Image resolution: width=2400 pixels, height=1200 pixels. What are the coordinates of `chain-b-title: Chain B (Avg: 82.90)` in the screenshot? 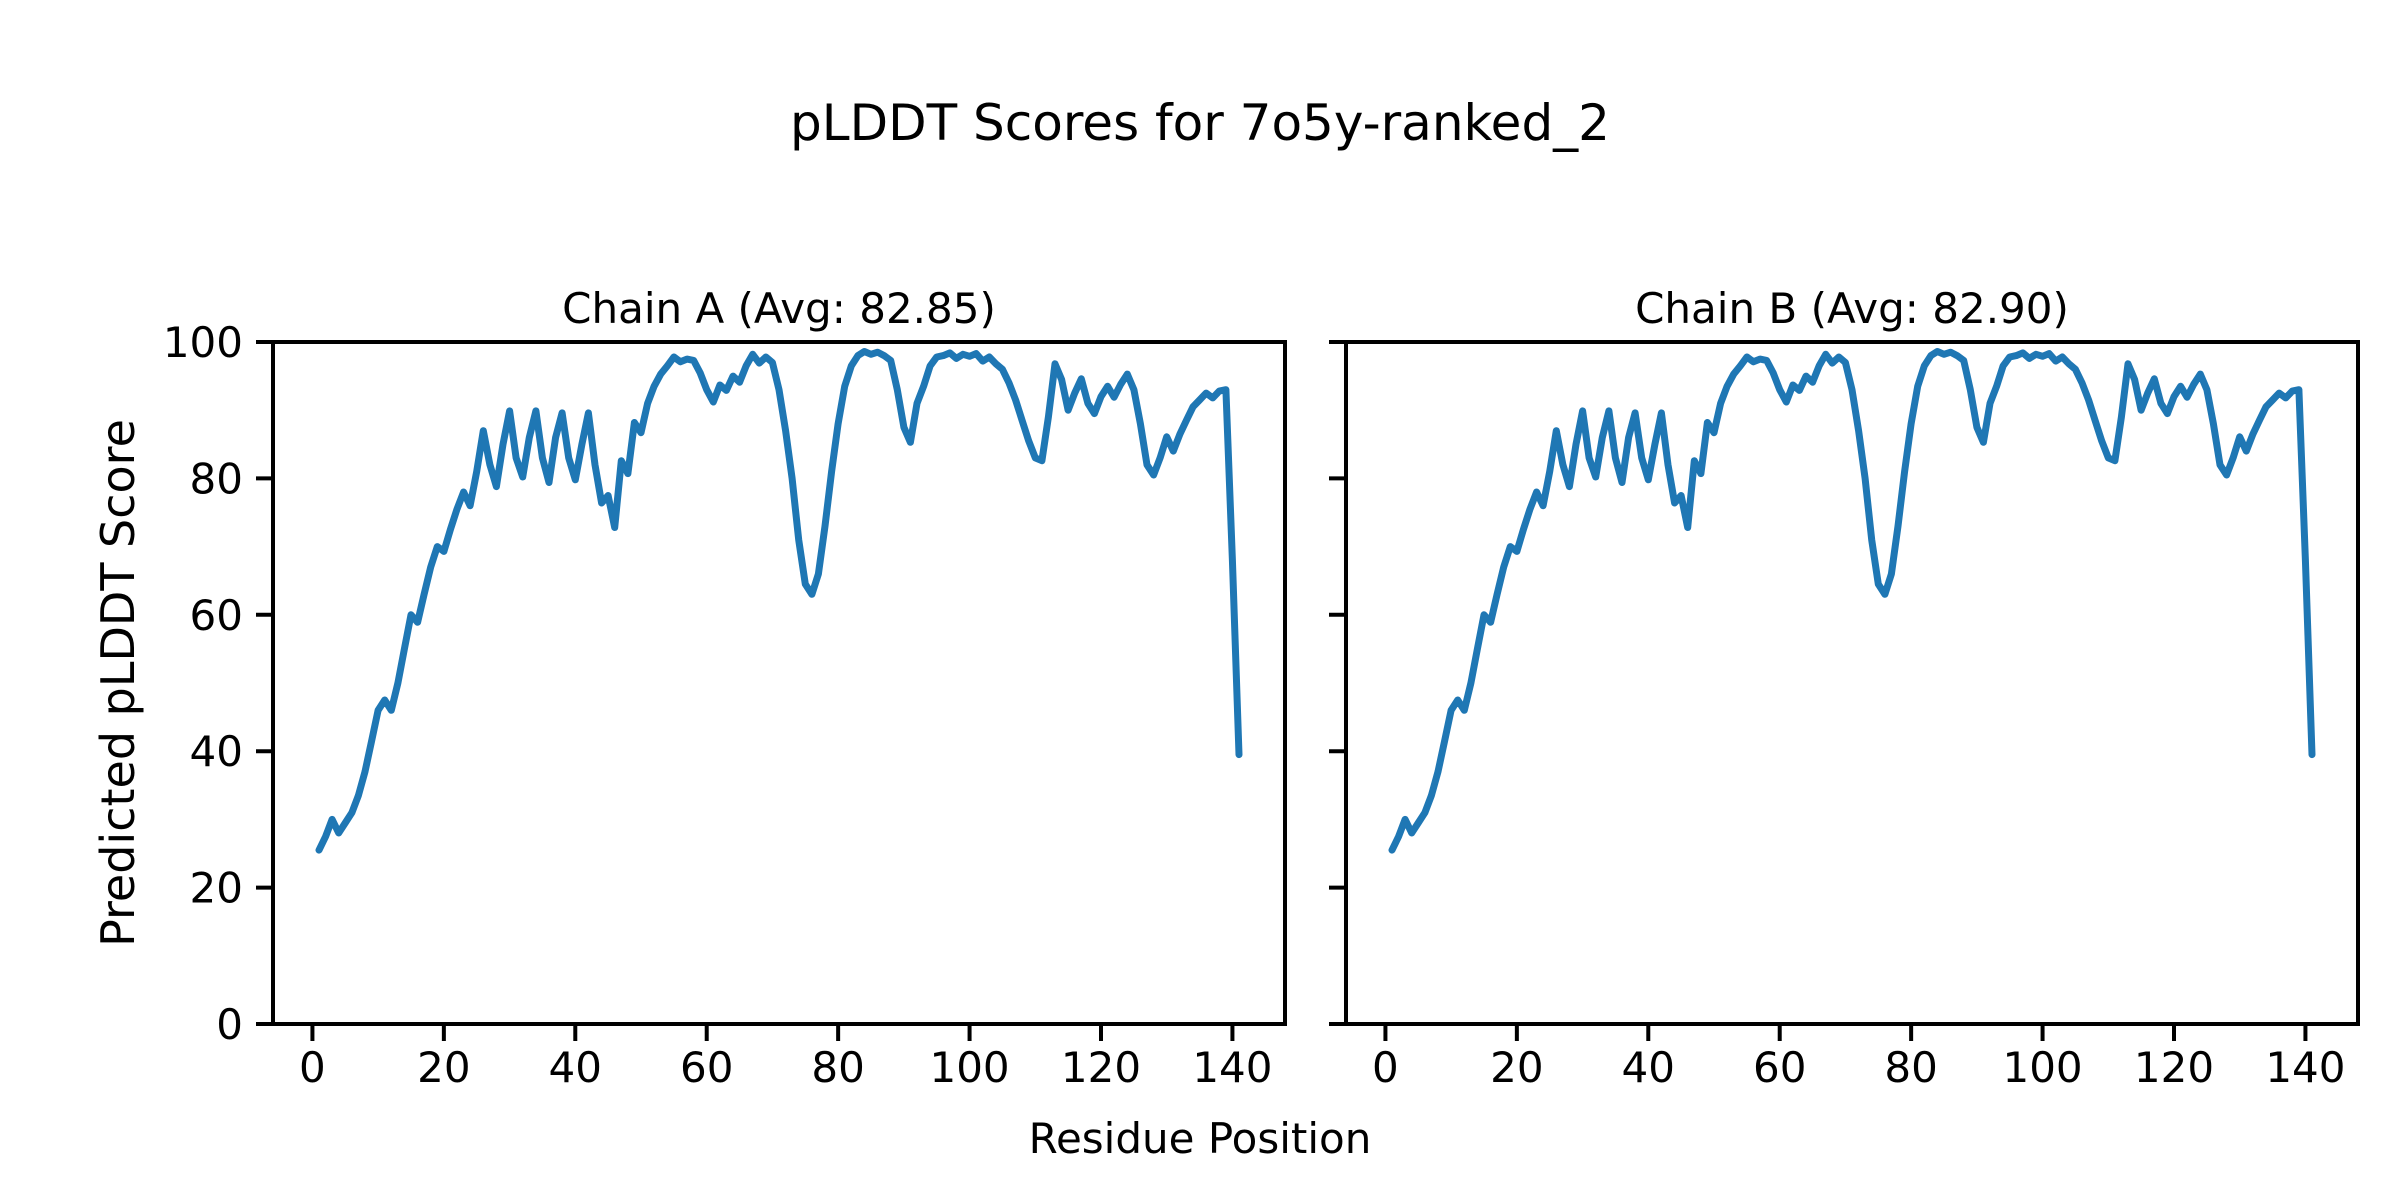 It's located at (1852, 308).